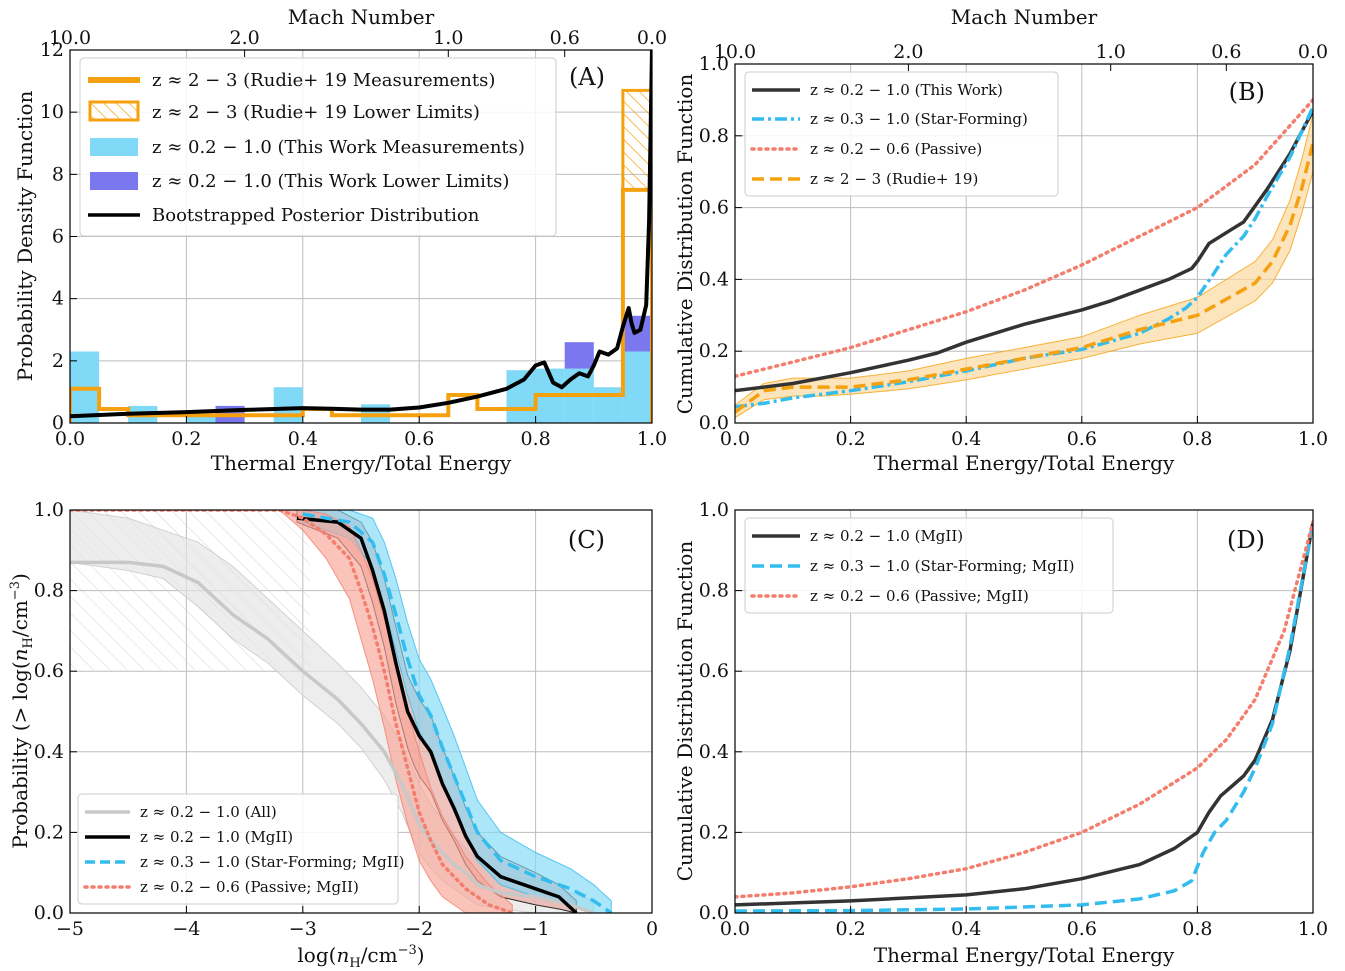 The image size is (1345, 971). Describe the element at coordinates (714, 208) in the screenshot. I see `tick-label-y-b: 0.6` at that location.